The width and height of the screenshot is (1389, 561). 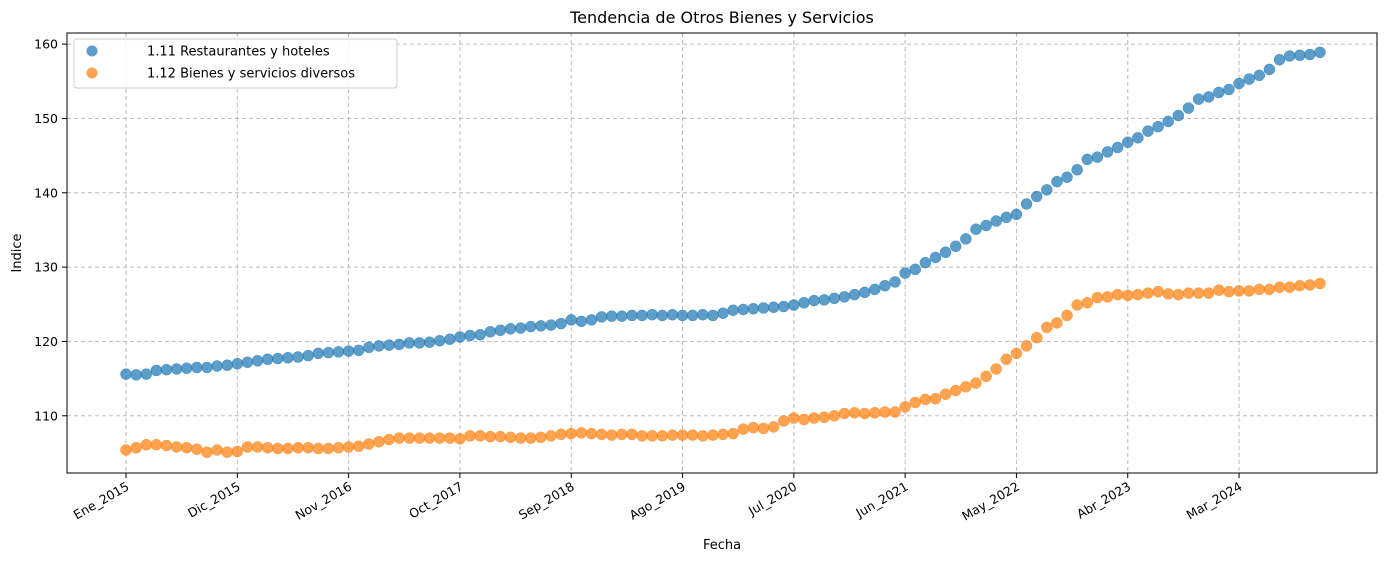 I want to click on x-tick-label: Ago_2019, so click(x=657, y=501).